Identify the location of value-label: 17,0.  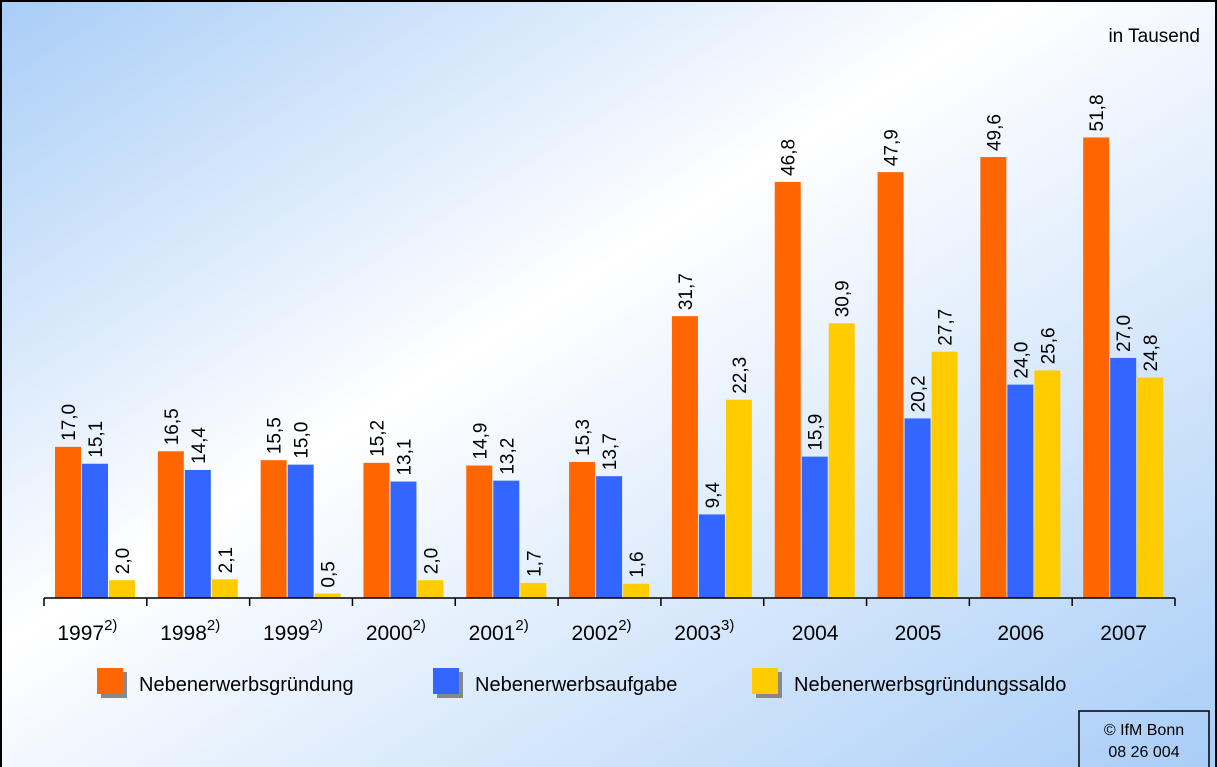
(69, 422).